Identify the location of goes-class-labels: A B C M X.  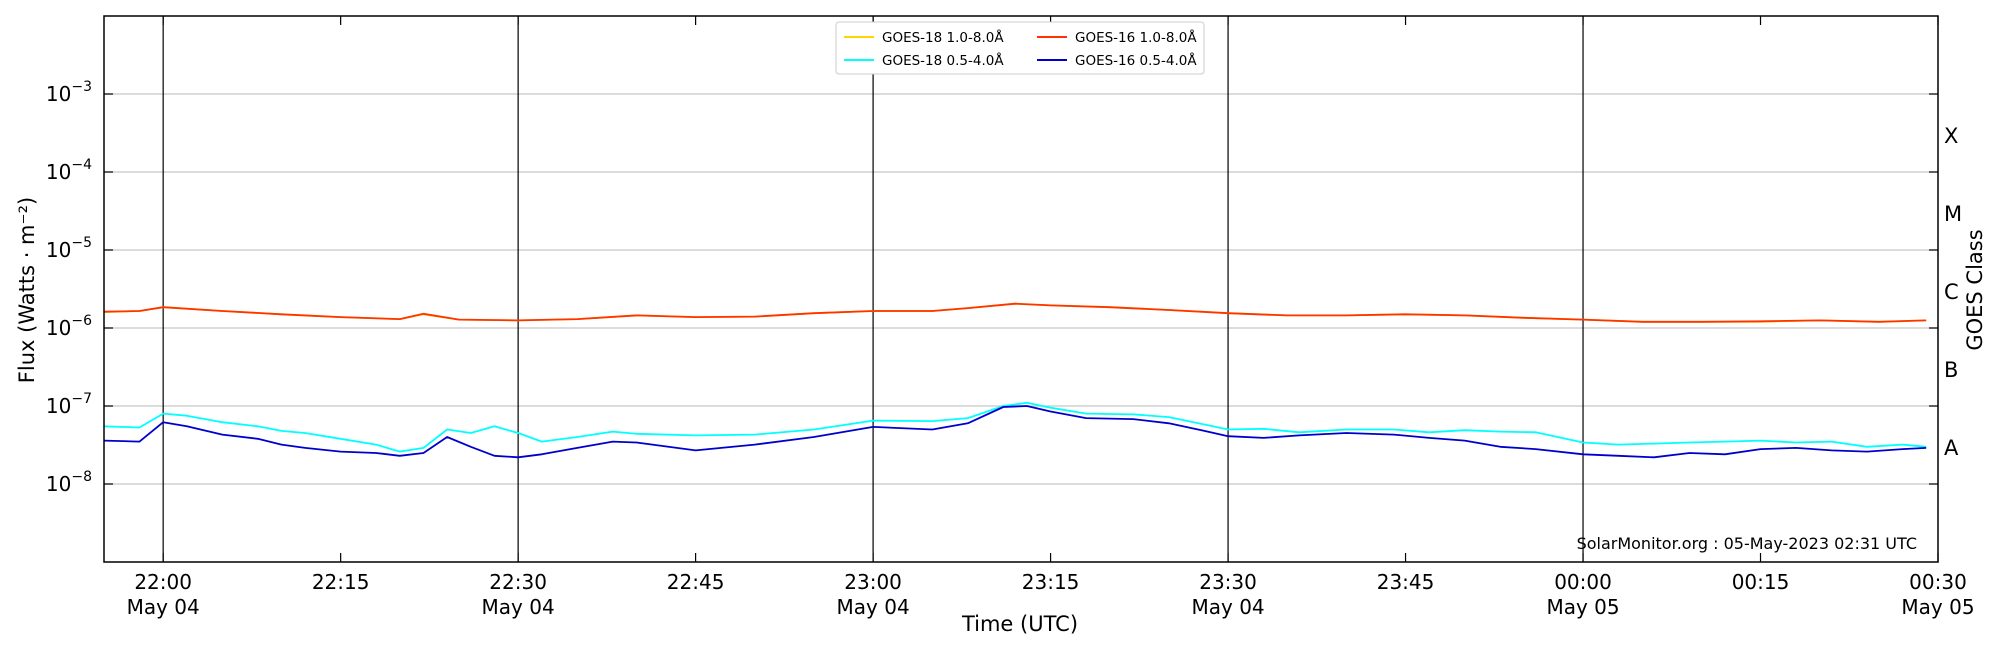
(1953, 292).